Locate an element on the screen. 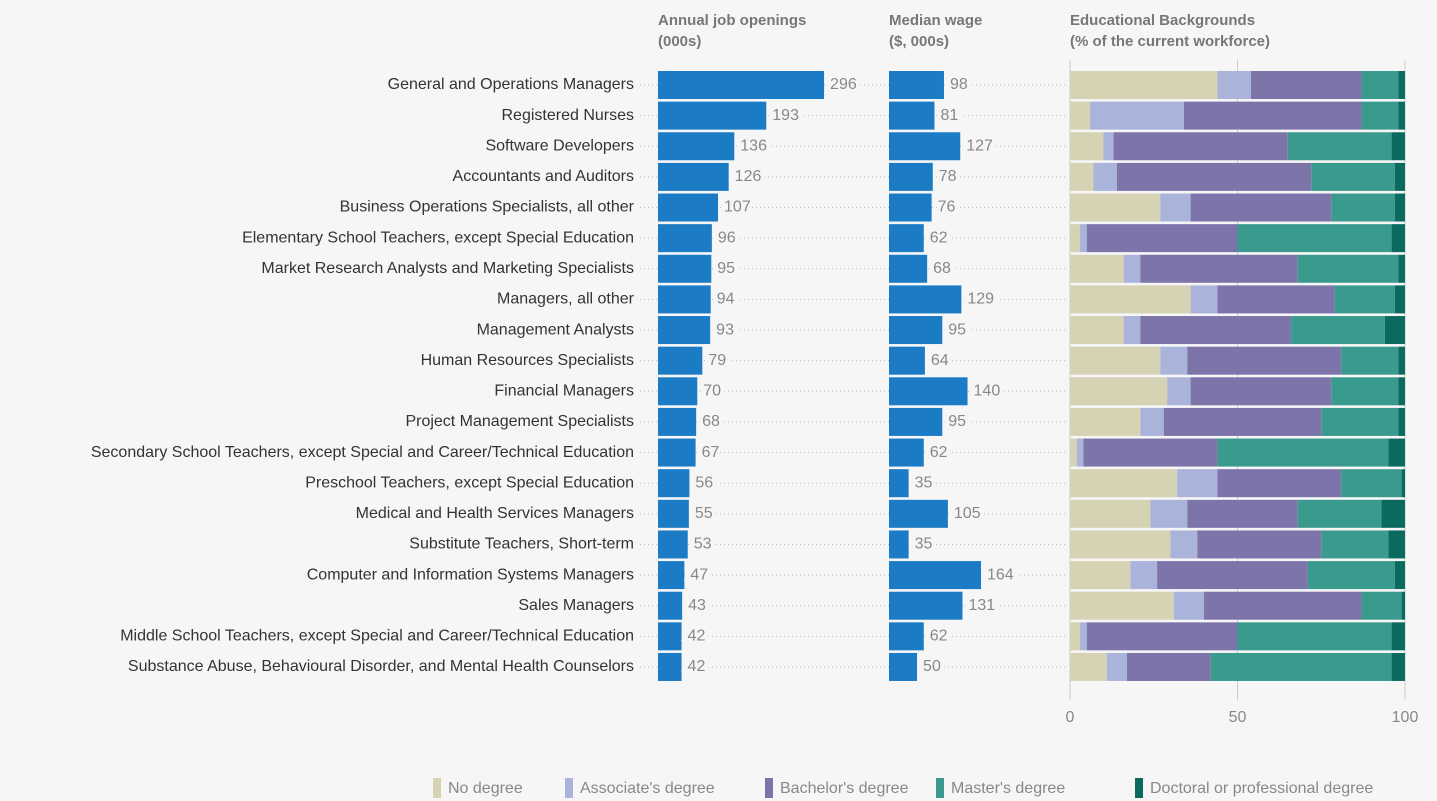  value-label: 68 is located at coordinates (711, 421).